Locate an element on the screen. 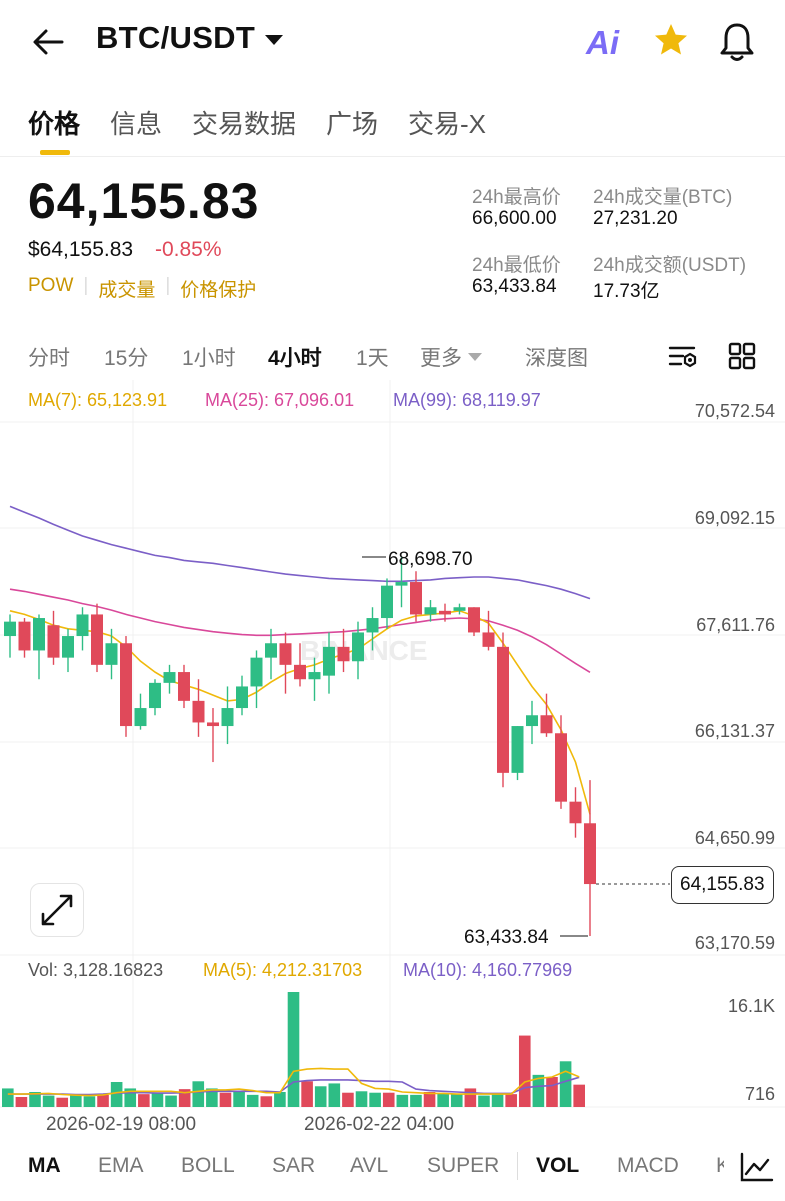 The image size is (785, 1201). indicator-boll: BOLL is located at coordinates (208, 1165).